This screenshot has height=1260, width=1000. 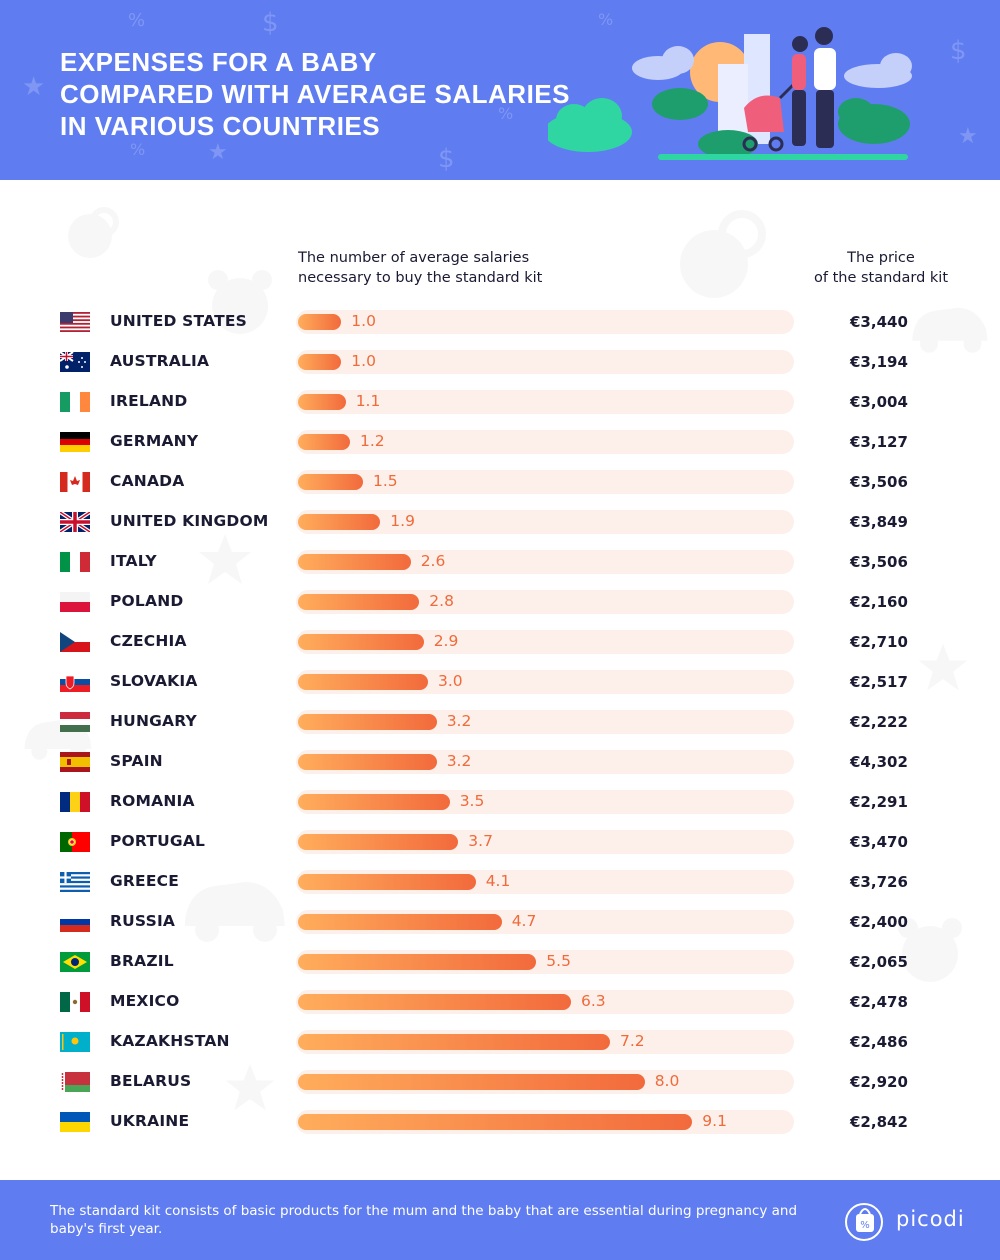 I want to click on flag-by-icon, so click(x=75, y=1082).